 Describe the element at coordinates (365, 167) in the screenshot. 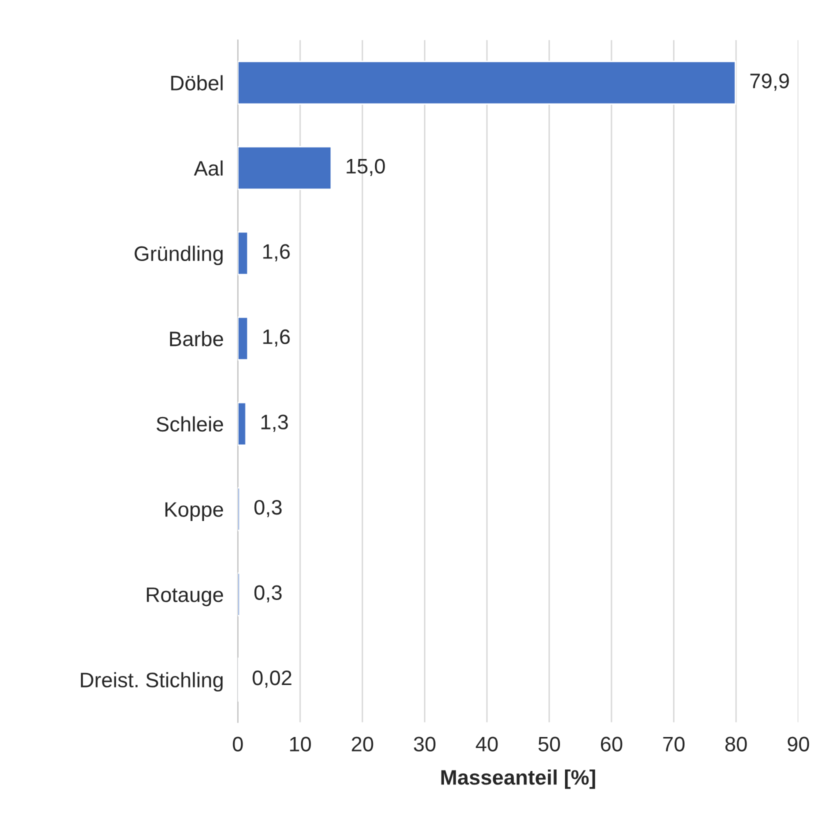

I see `data-label: 15,0` at that location.